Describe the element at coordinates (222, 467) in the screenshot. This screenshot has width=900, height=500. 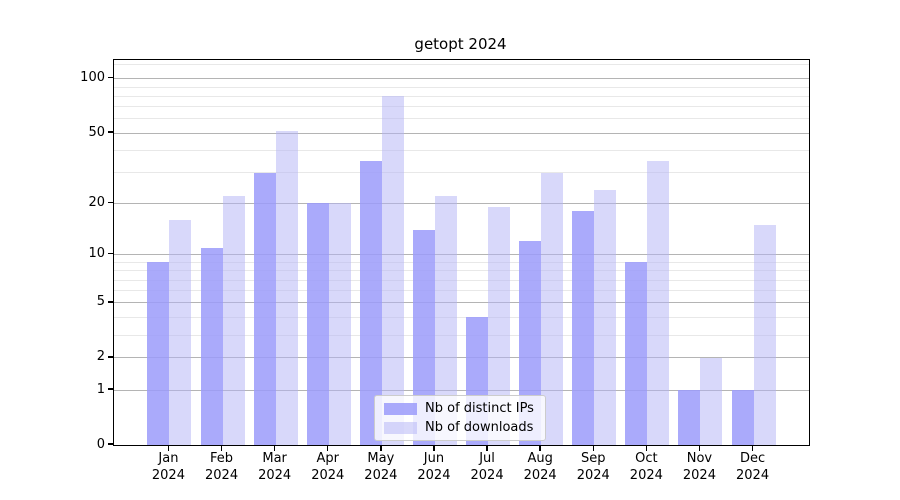
I see `x-tick-label: Feb 2024` at that location.